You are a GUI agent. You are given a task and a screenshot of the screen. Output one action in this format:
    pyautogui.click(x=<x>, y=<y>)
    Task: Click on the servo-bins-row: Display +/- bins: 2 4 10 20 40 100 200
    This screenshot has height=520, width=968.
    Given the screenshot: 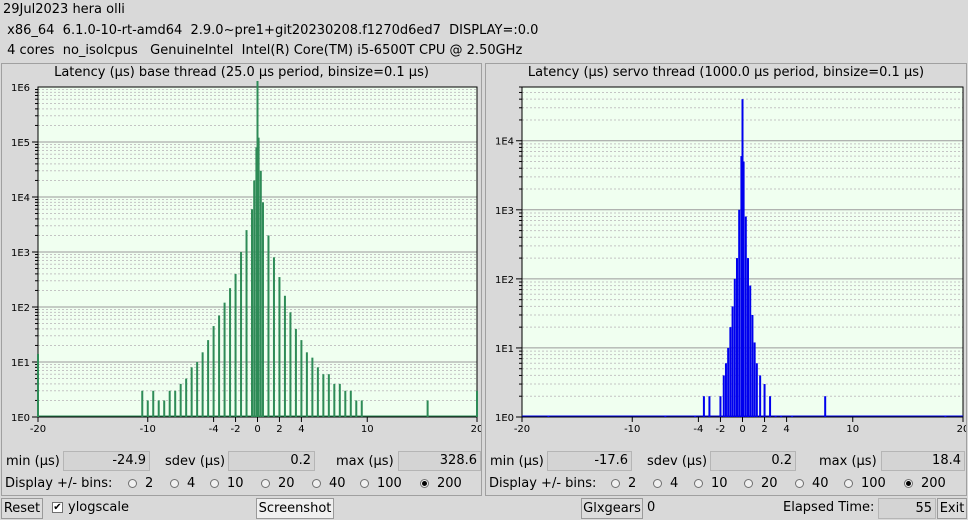 What is the action you would take?
    pyautogui.click(x=726, y=484)
    